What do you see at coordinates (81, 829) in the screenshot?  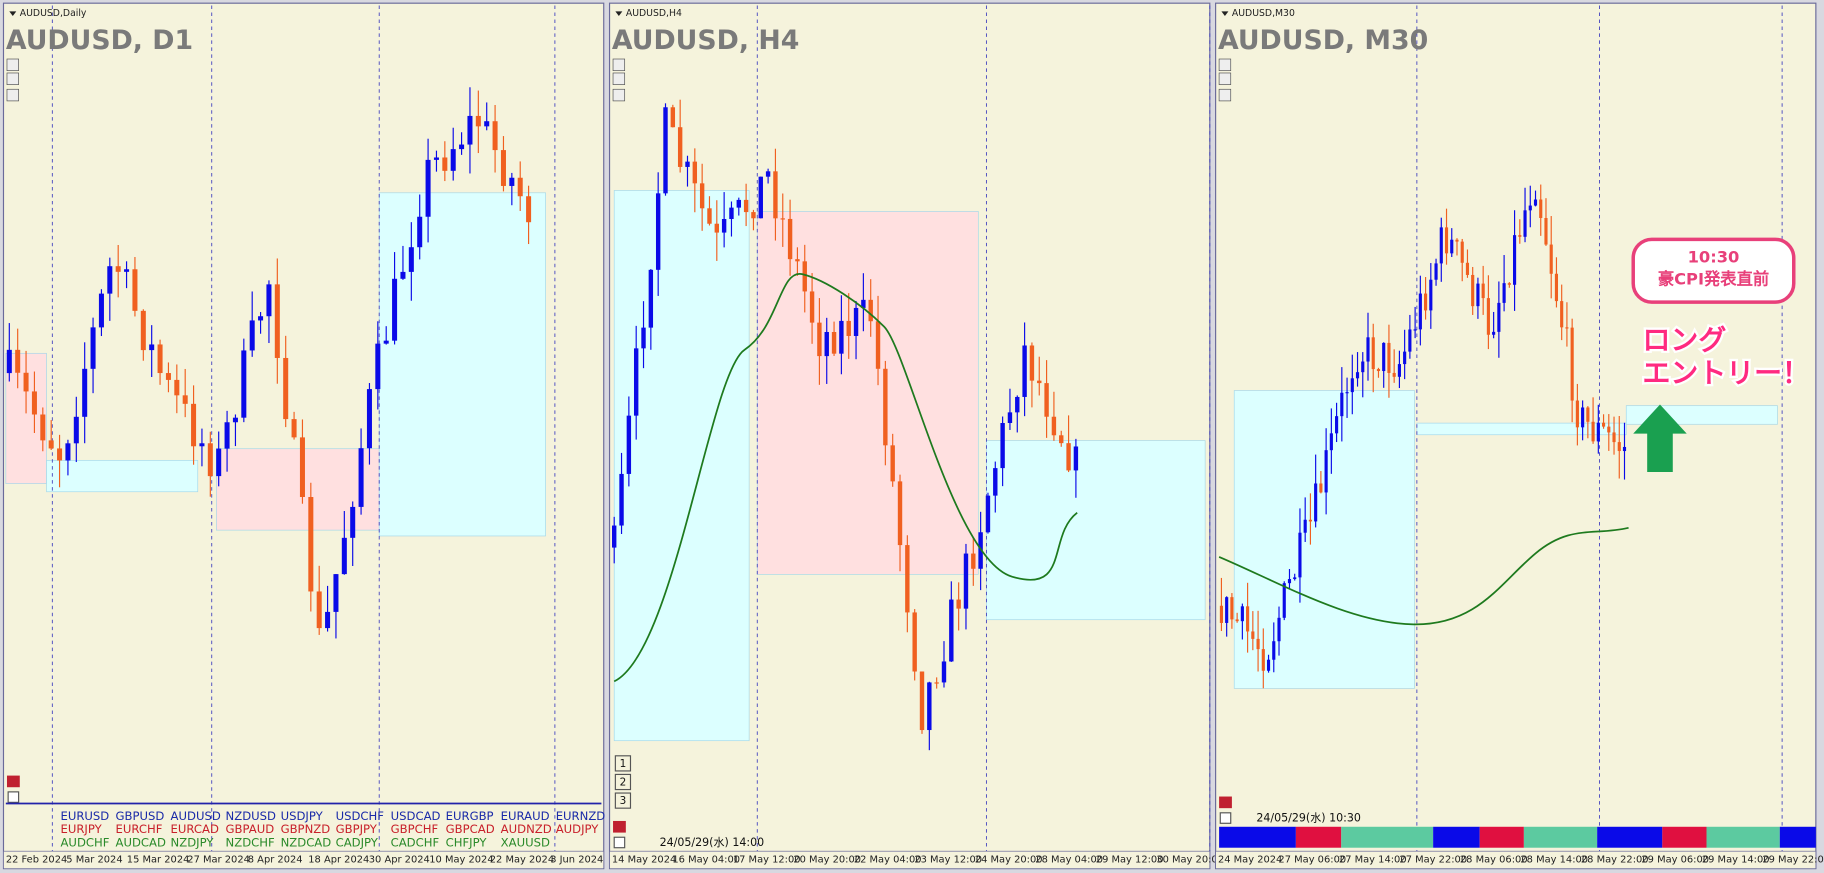 I see `symbol-button: EURJPY` at bounding box center [81, 829].